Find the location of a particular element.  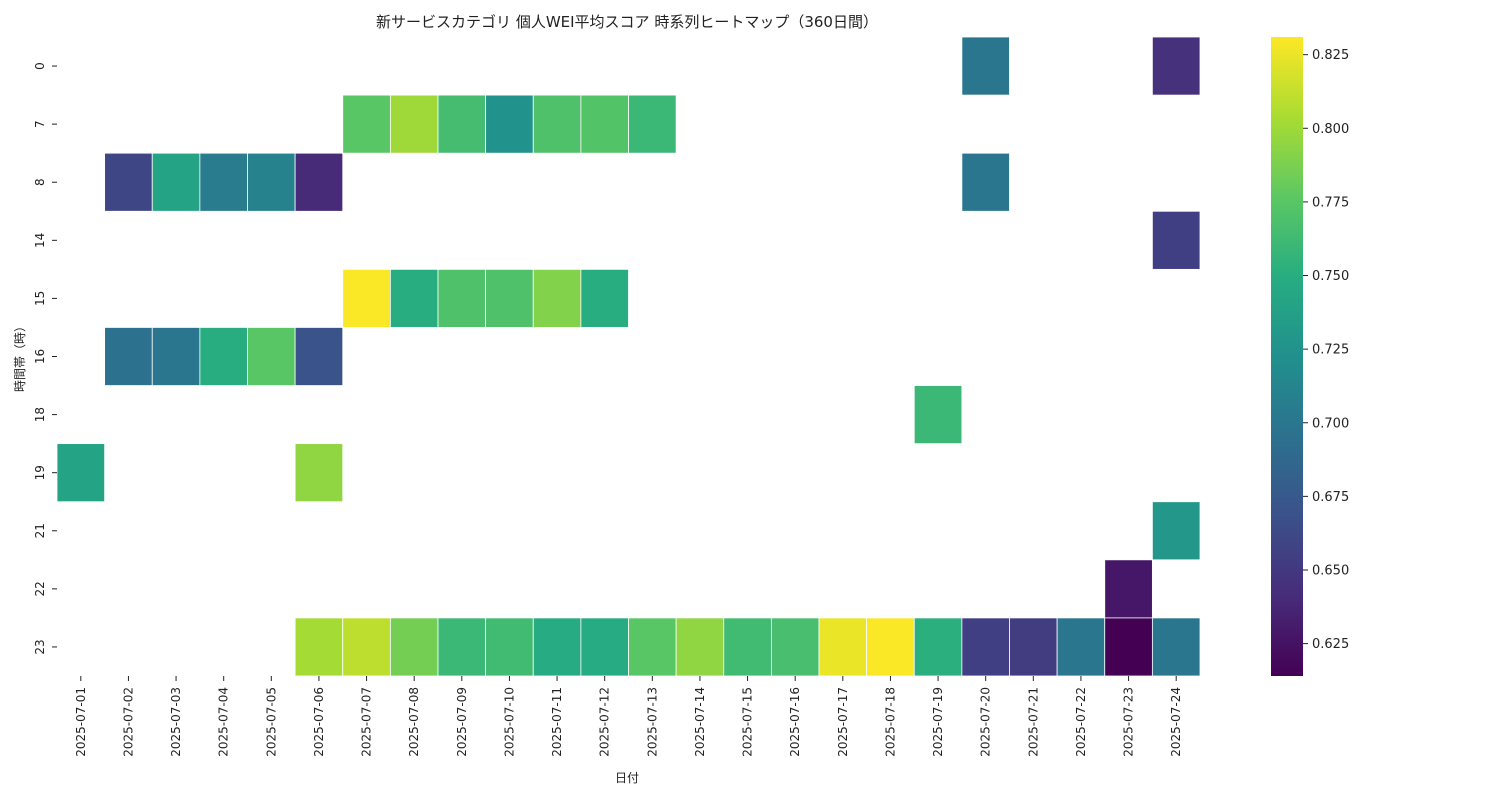

x-tick-label: 2025-07-03 is located at coordinates (176, 722).